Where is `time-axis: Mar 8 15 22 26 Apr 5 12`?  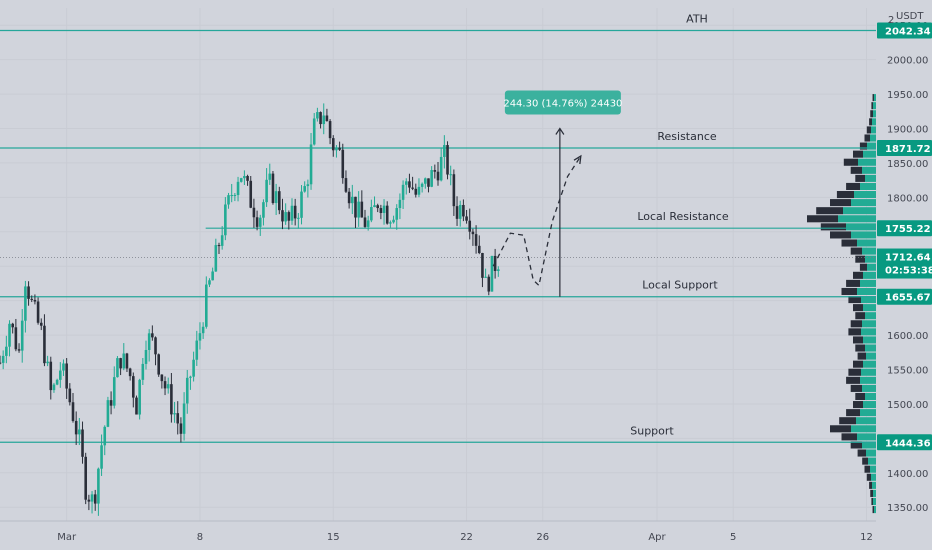 time-axis: Mar 8 15 22 26 Apr 5 12 is located at coordinates (465, 537).